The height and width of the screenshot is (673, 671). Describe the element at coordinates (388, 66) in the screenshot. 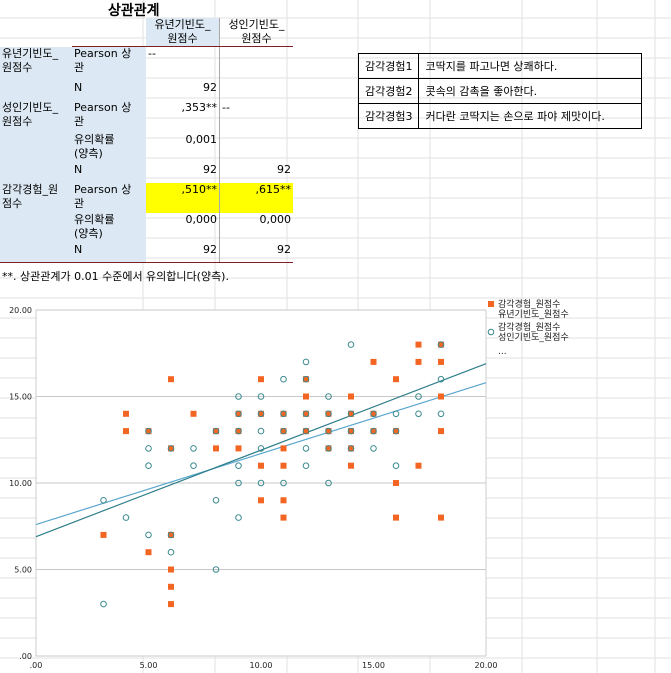

I see `description-item: 감각경험1` at that location.